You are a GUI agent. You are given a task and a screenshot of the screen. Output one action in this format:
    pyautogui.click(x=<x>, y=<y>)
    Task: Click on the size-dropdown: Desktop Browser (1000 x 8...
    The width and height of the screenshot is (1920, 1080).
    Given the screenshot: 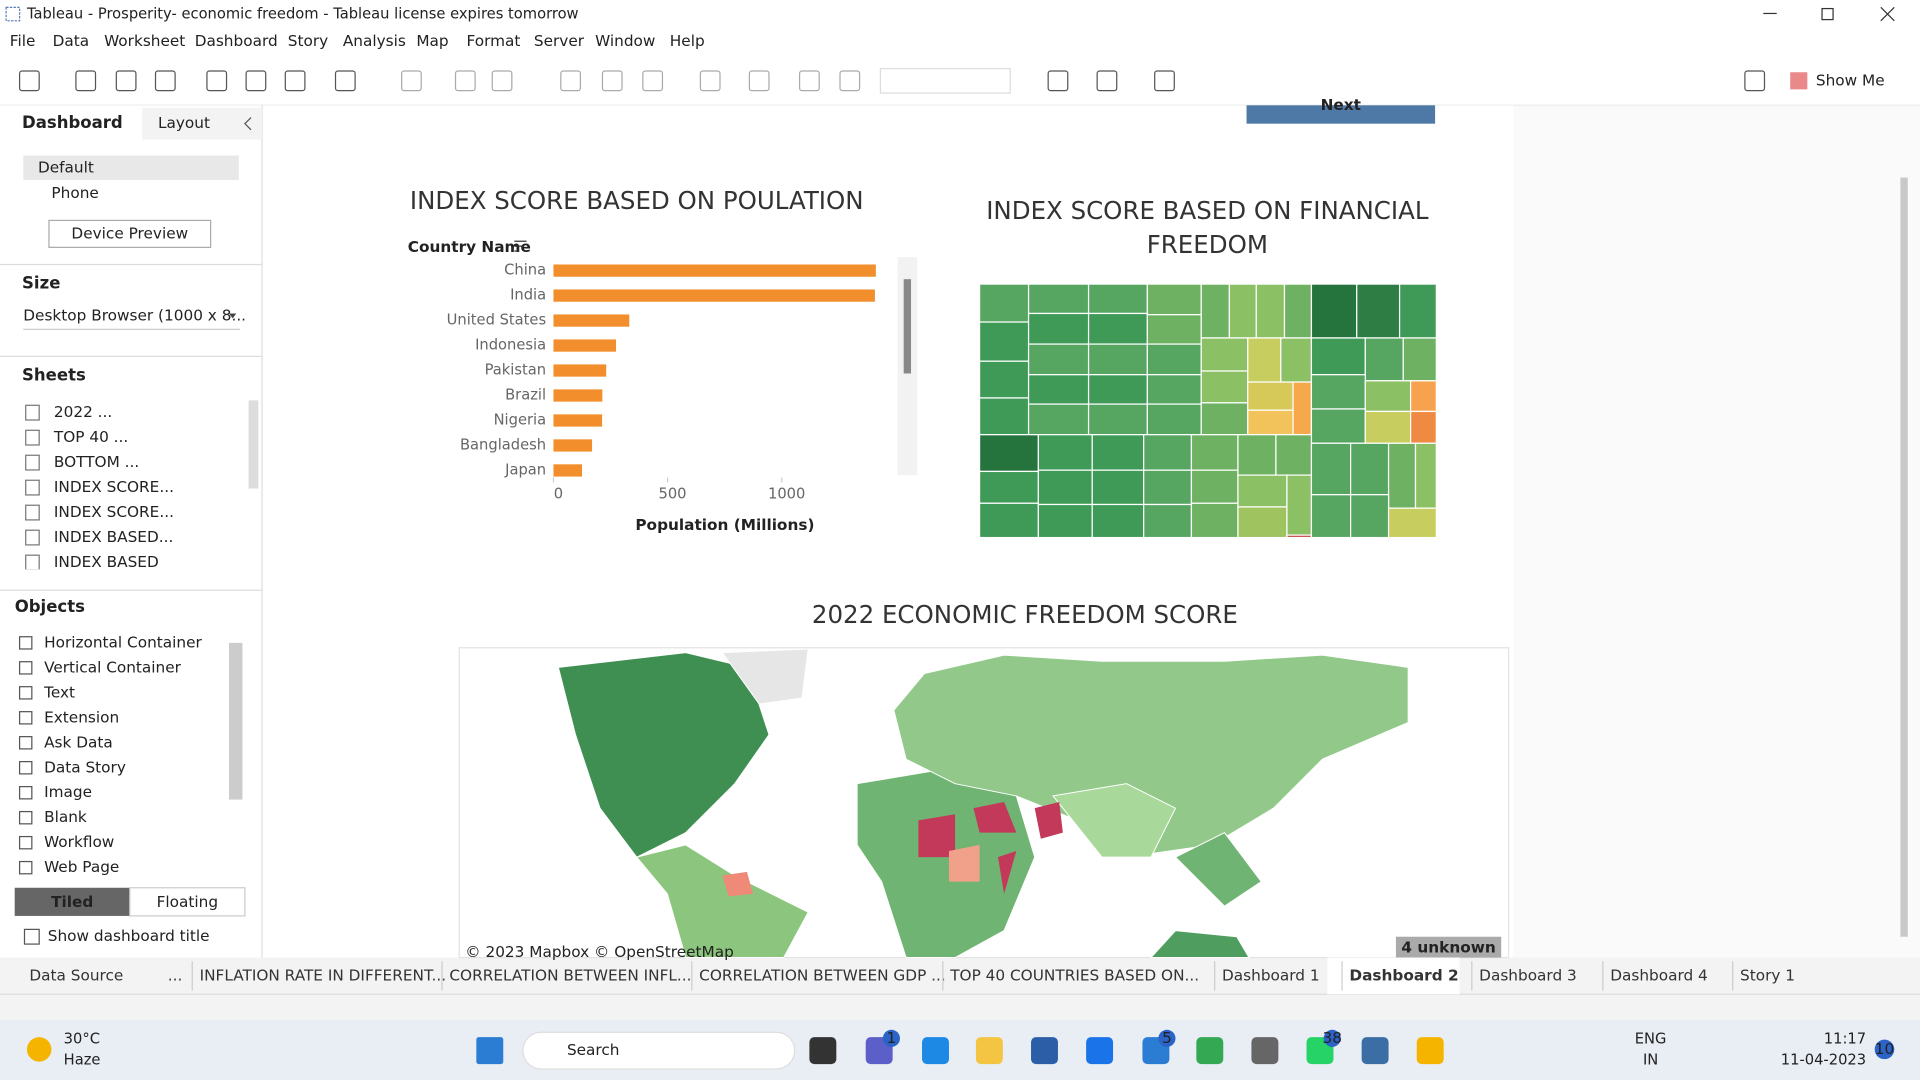 What is the action you would take?
    pyautogui.click(x=134, y=315)
    